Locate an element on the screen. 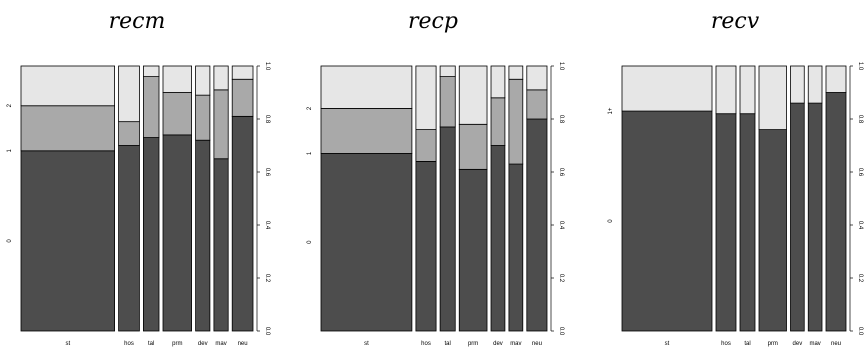 This screenshot has height=349, width=865. bar-segment-st-1+ is located at coordinates (667, 88).